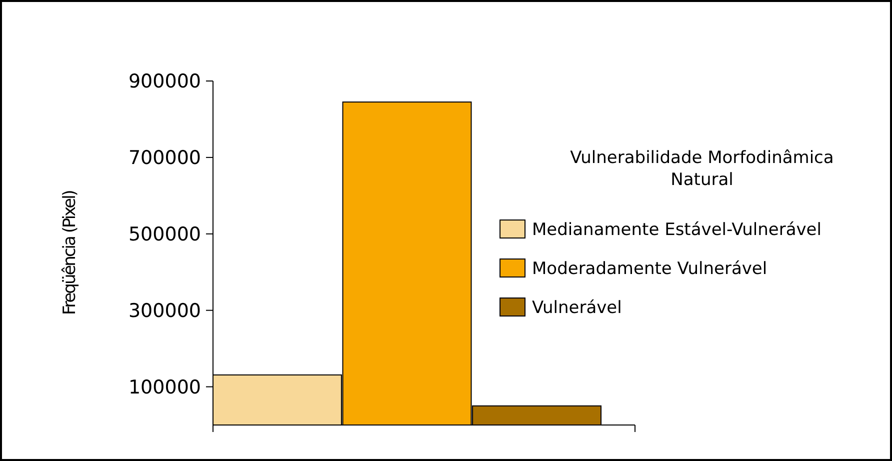  I want to click on y-tick-label: 500000, so click(164, 235).